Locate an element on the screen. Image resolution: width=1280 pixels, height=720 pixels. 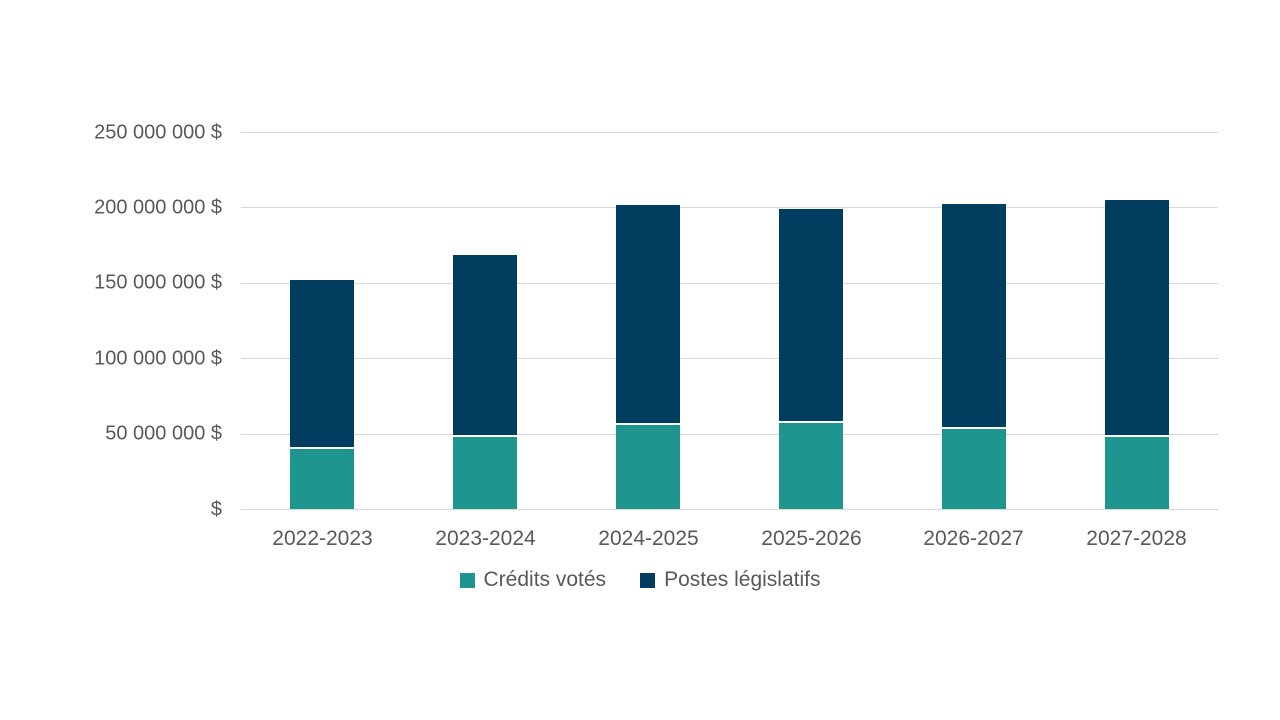
x-axis-label: 2024-2025 is located at coordinates (648, 538).